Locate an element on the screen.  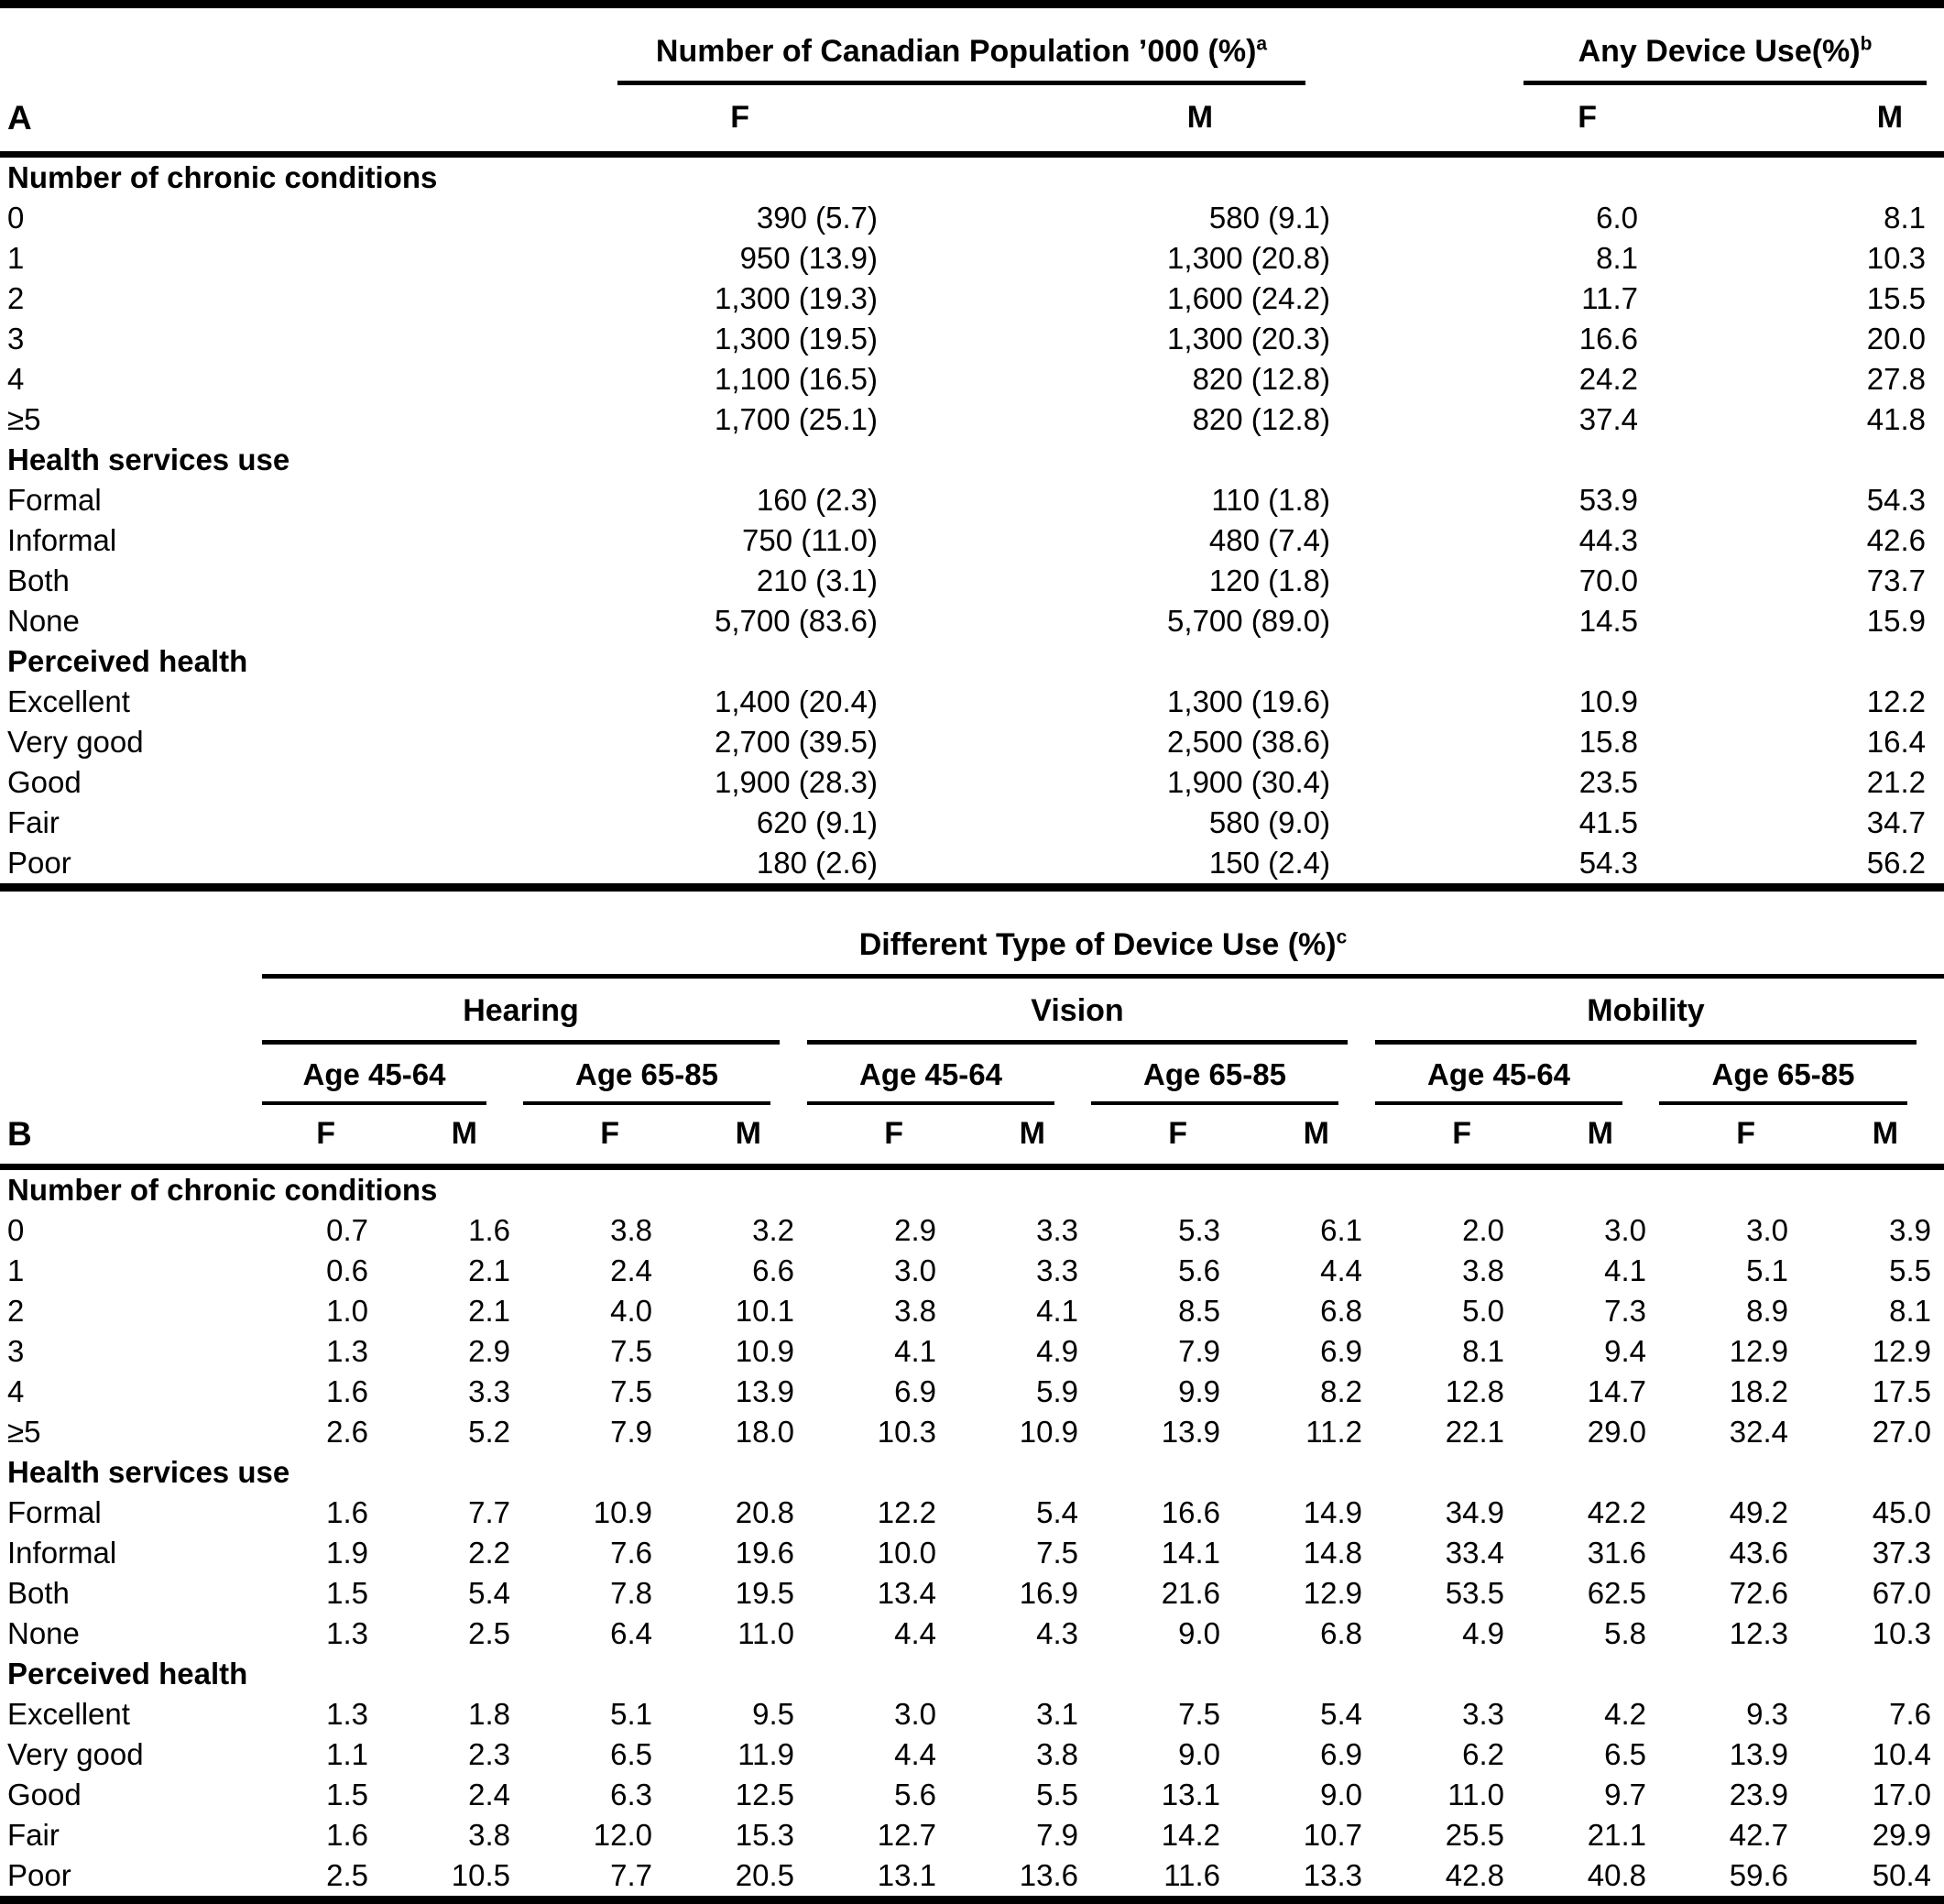
row-label: Both is located at coordinates (39, 581).